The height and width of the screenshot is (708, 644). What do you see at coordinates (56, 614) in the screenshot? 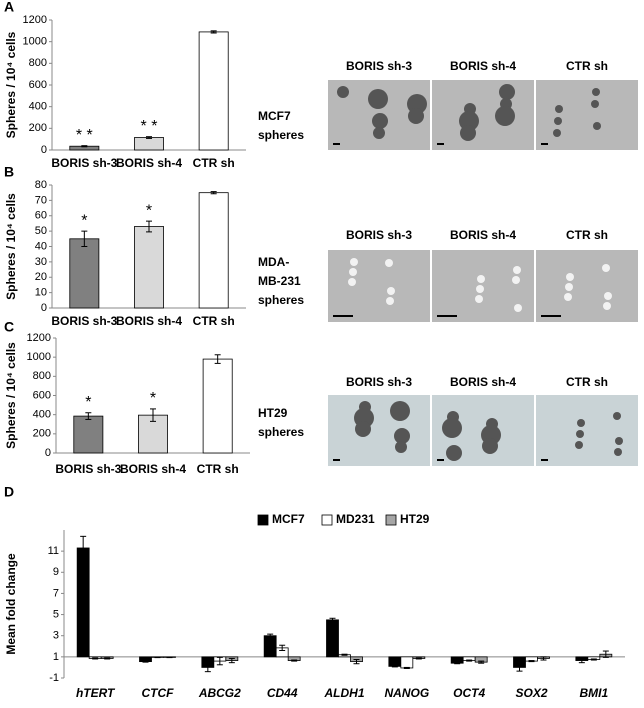
I see `y-tick-label: 5` at bounding box center [56, 614].